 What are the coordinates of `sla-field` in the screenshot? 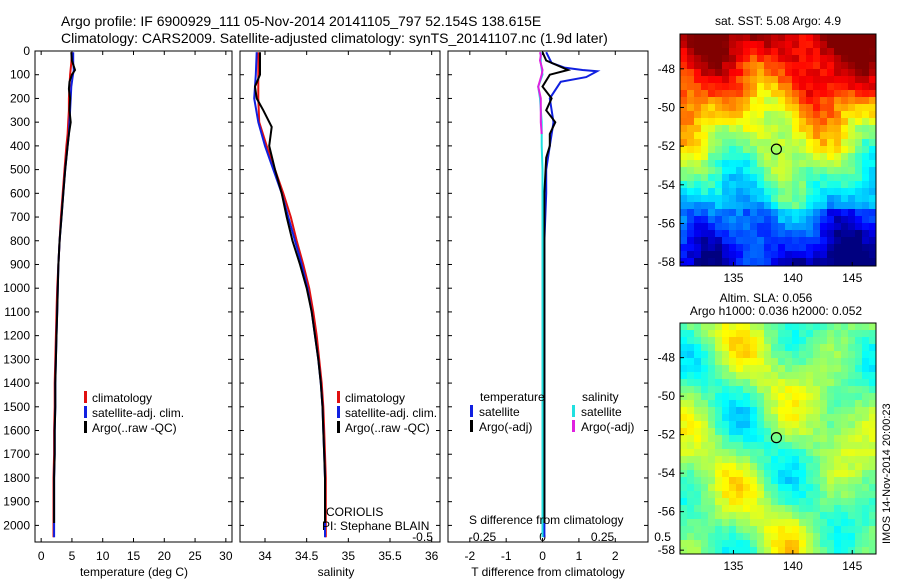 It's located at (778, 438).